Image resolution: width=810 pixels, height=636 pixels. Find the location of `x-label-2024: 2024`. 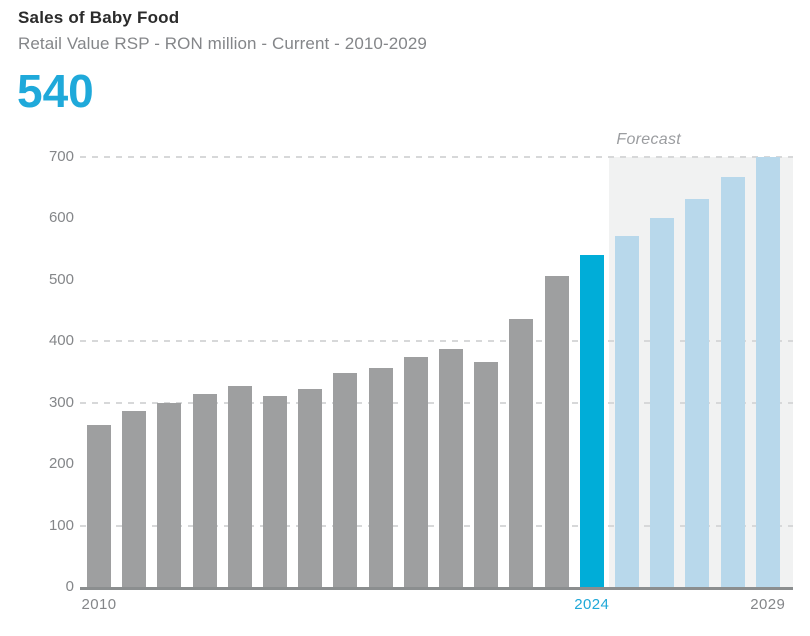

x-label-2024: 2024 is located at coordinates (592, 604).